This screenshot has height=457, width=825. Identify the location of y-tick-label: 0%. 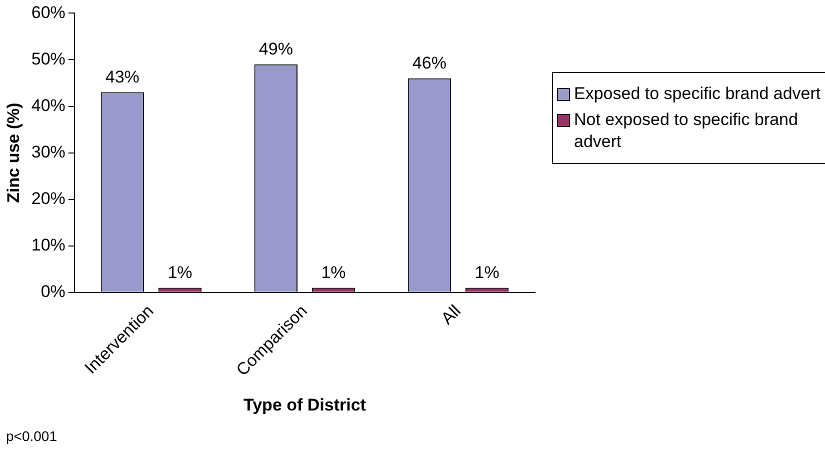
(53, 292).